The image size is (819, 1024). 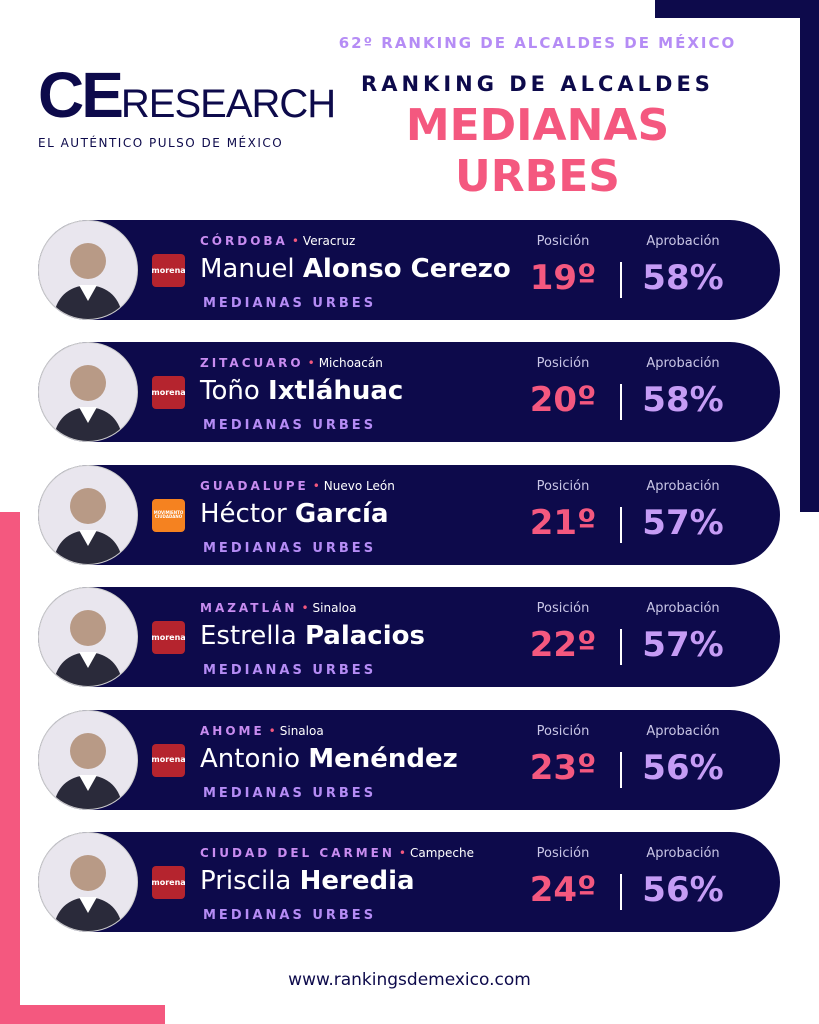 I want to click on city: GUADALUPE, so click(x=254, y=485).